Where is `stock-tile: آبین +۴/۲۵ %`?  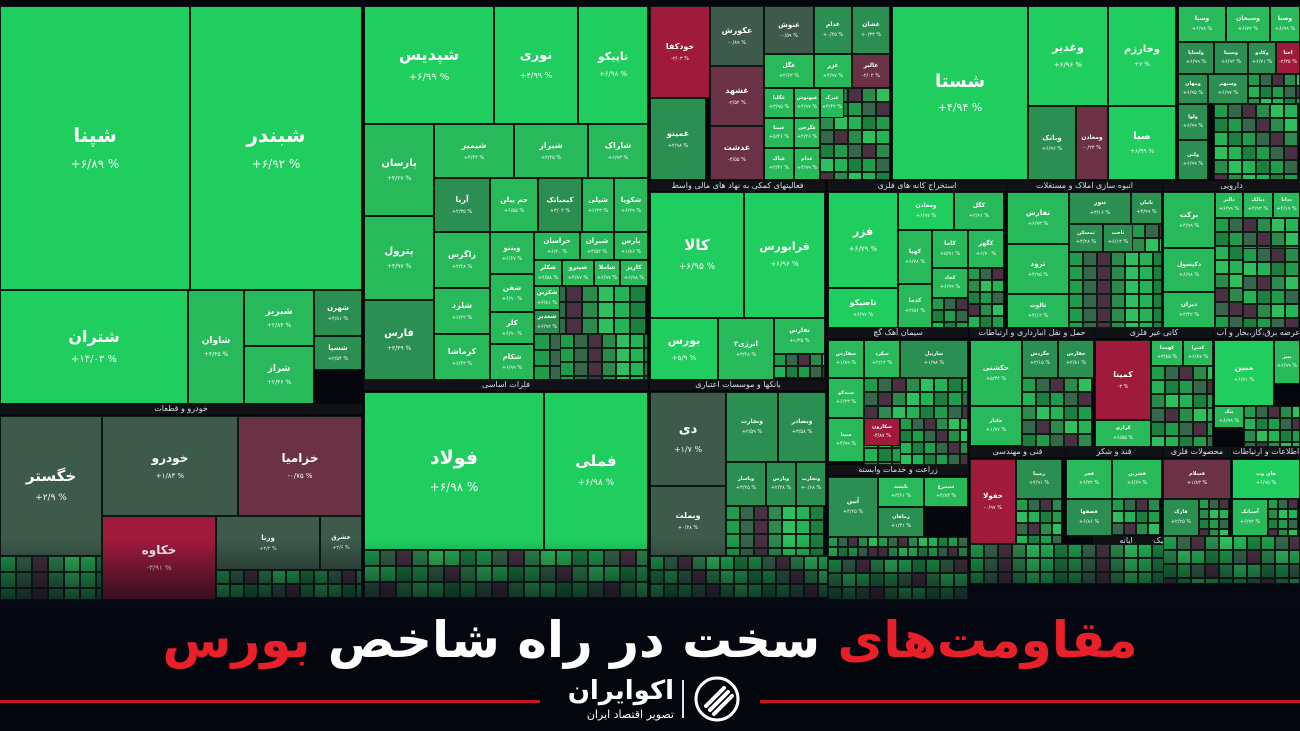
stock-tile: آبین +۴/۲۵ % is located at coordinates (853, 507).